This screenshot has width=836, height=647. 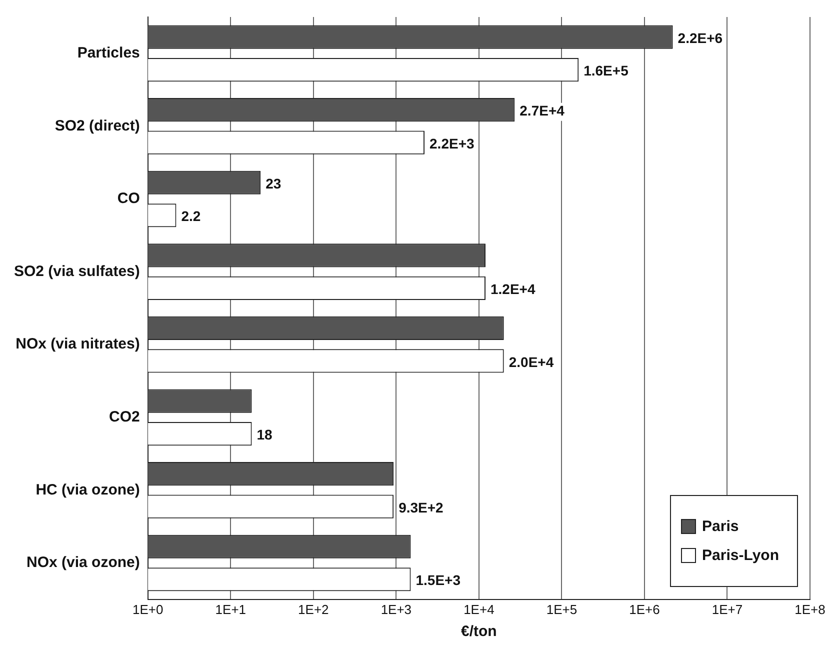 I want to click on data-label: 2.2E+6, so click(x=700, y=38).